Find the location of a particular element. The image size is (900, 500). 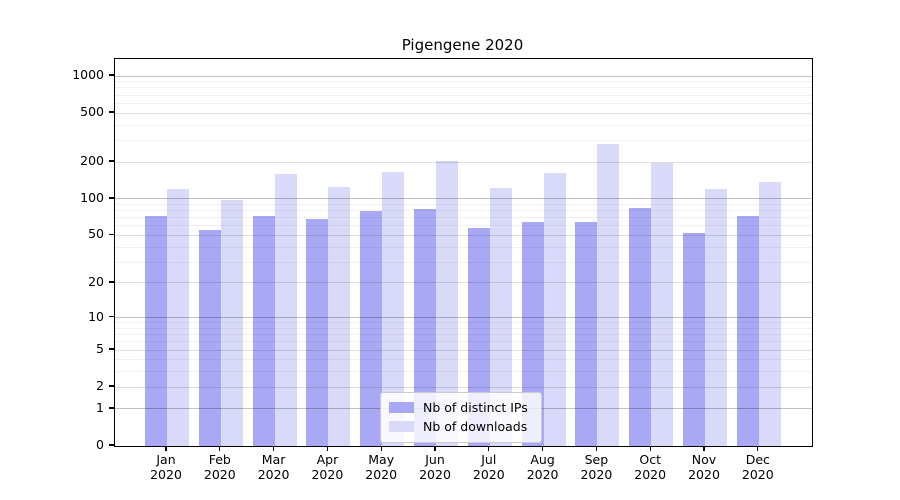

chart-title: Pigengene 2020 is located at coordinates (462, 45).